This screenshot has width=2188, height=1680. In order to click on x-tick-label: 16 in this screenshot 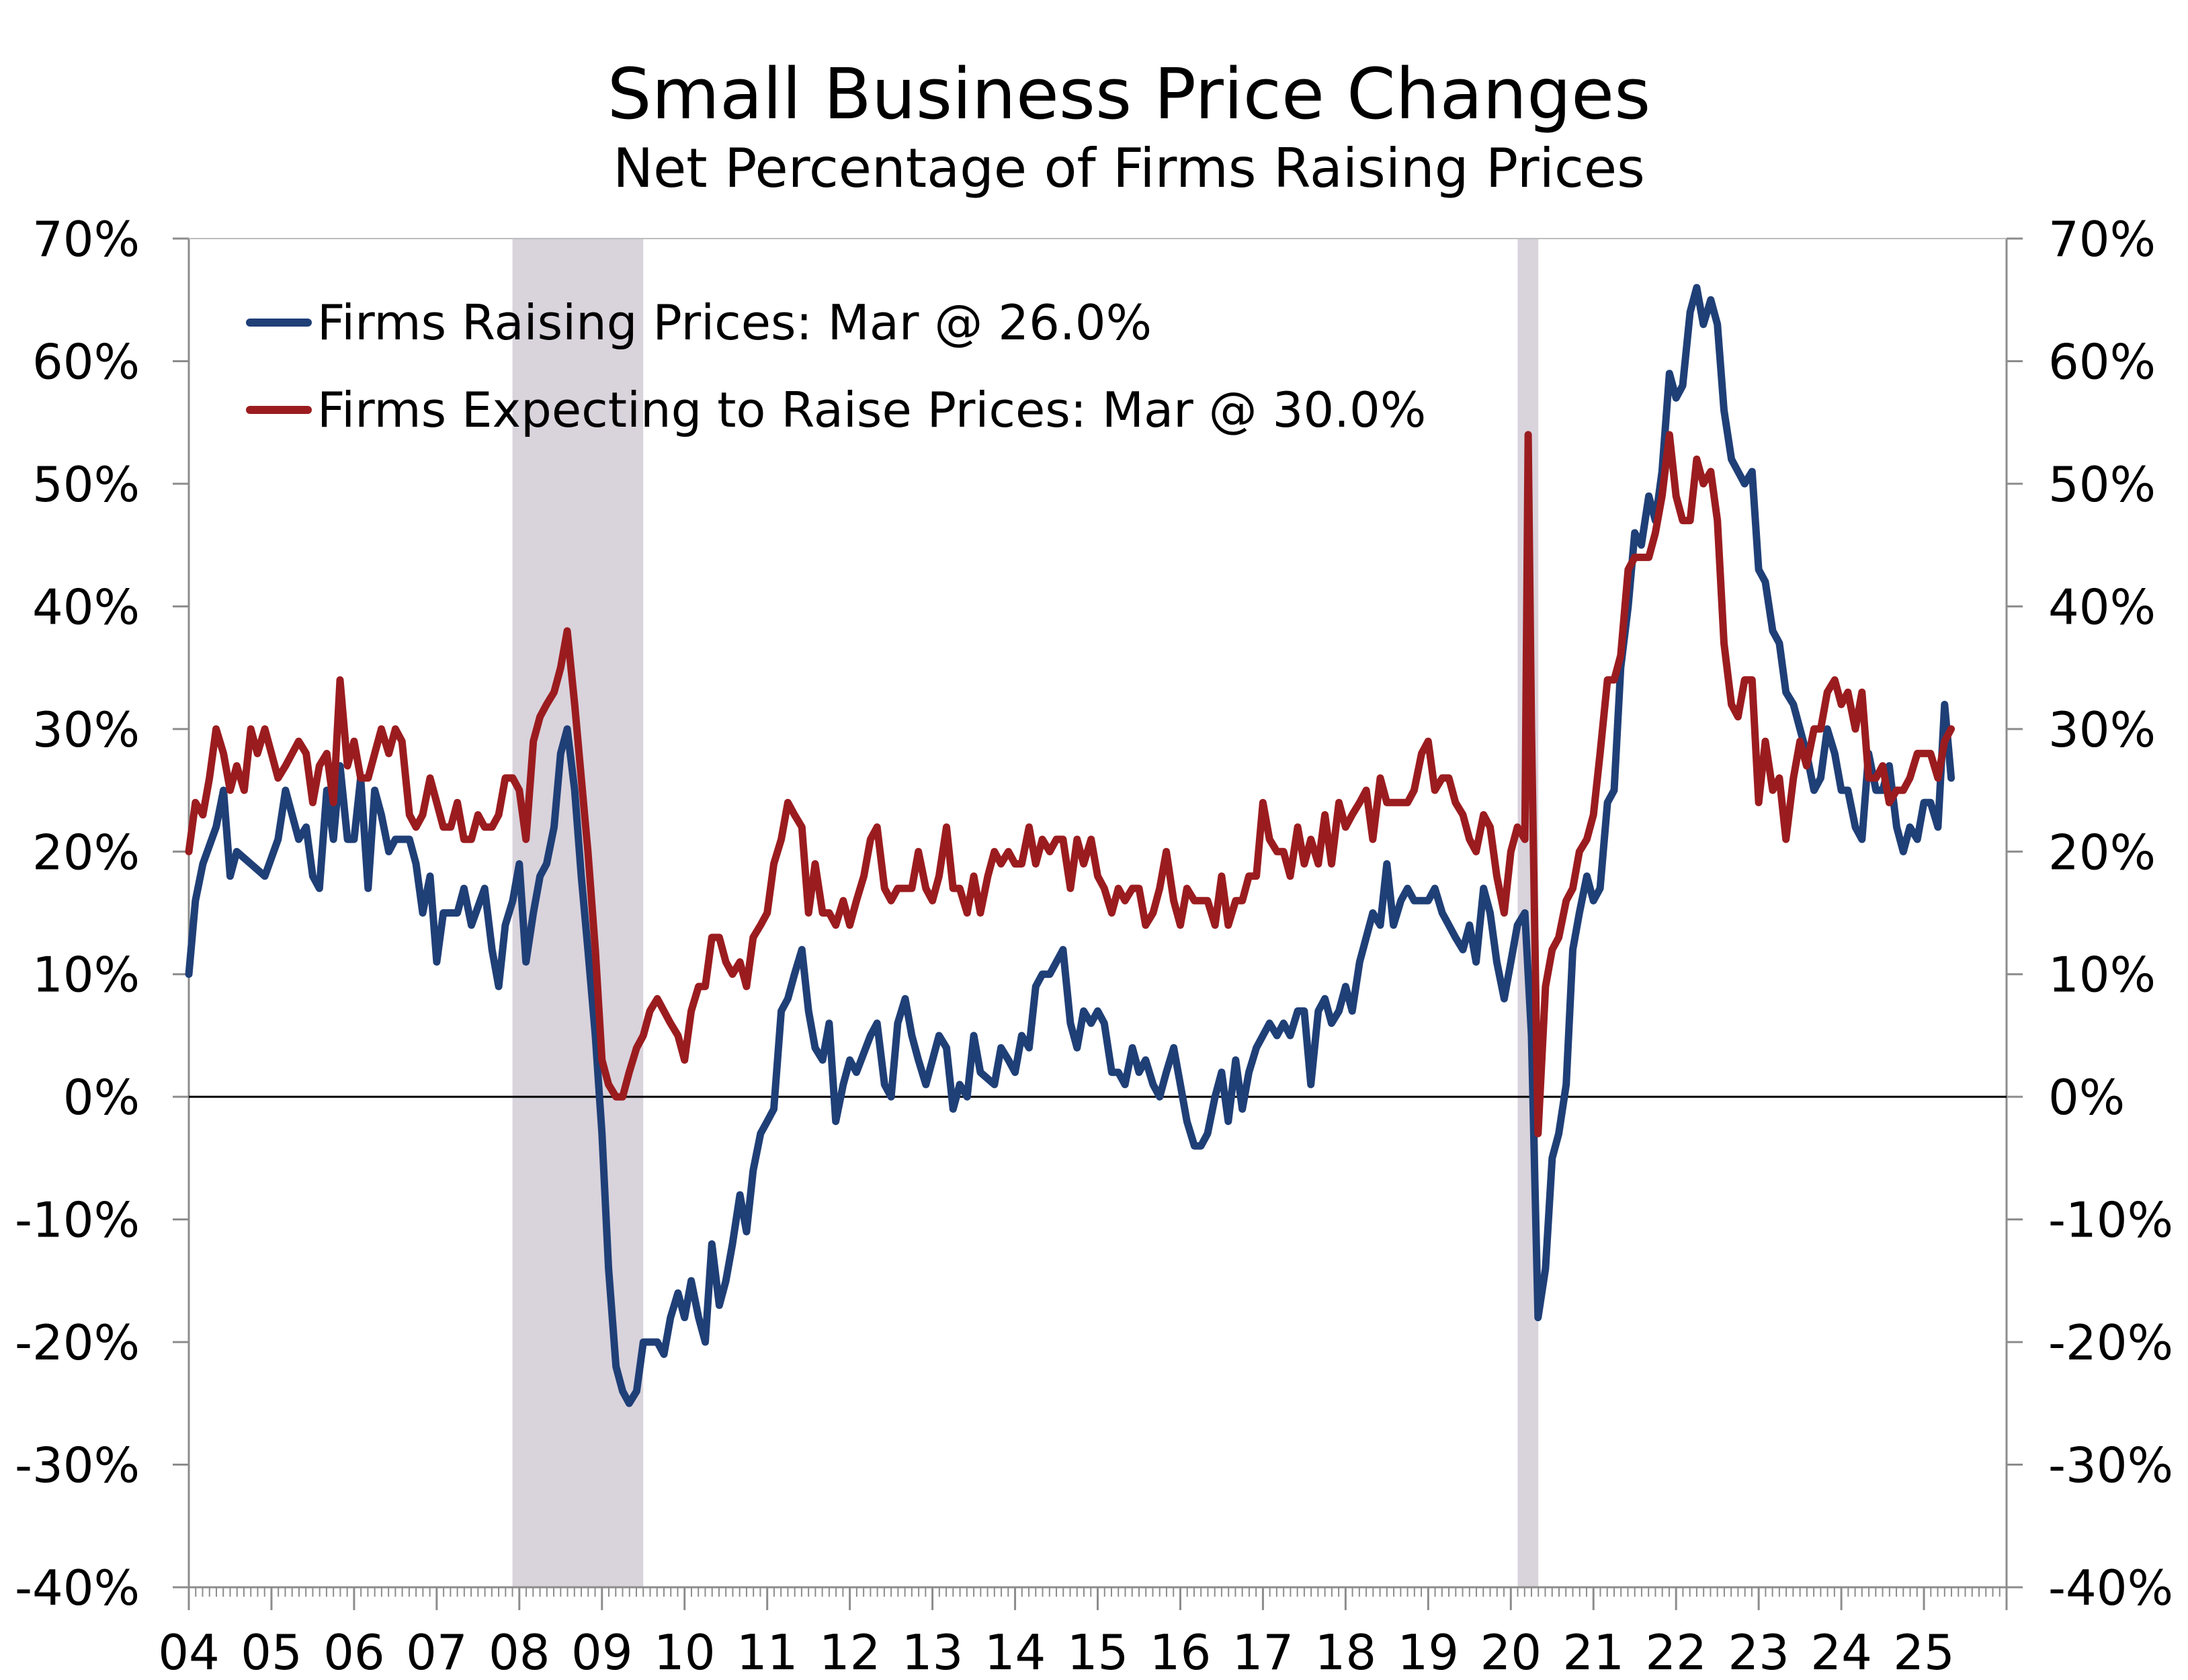, I will do `click(1181, 1652)`.